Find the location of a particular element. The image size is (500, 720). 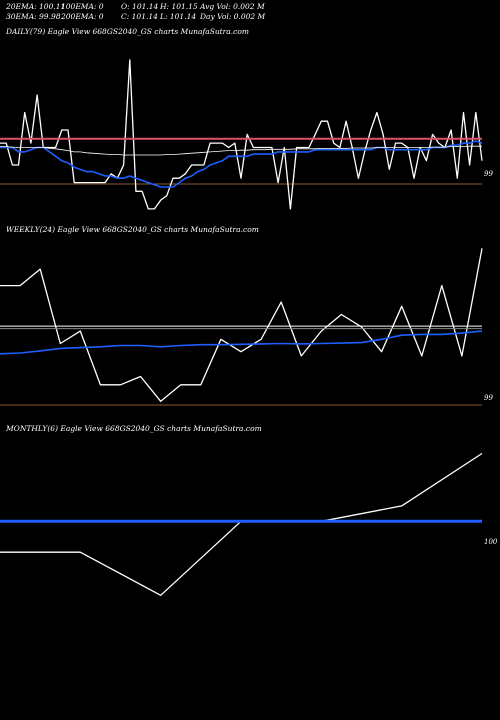

ema200-stat: 200EMA: 0 is located at coordinates (82, 16).